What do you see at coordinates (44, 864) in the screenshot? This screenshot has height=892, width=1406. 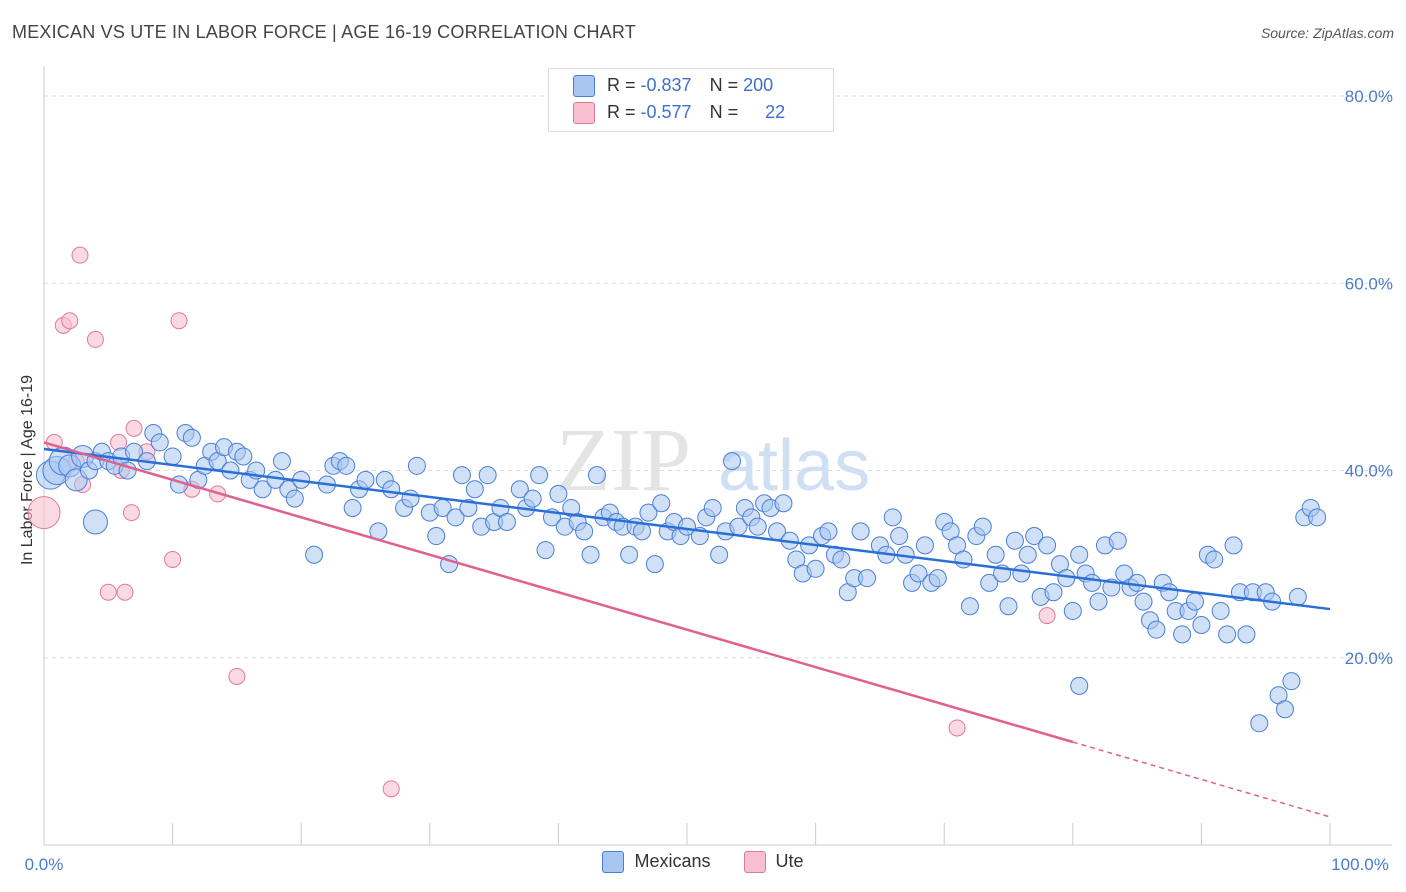 I see `x-tick-label: 0.0%` at bounding box center [44, 864].